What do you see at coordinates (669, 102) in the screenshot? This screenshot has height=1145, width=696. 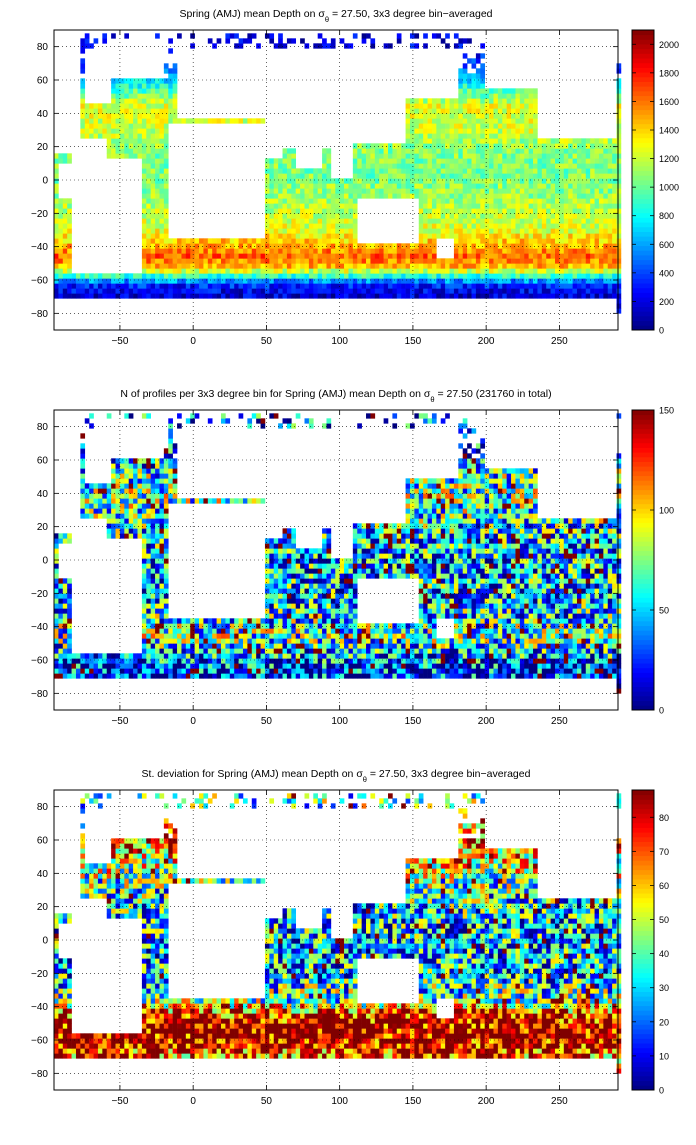 I see `colorbar-tick-label: 1600` at bounding box center [669, 102].